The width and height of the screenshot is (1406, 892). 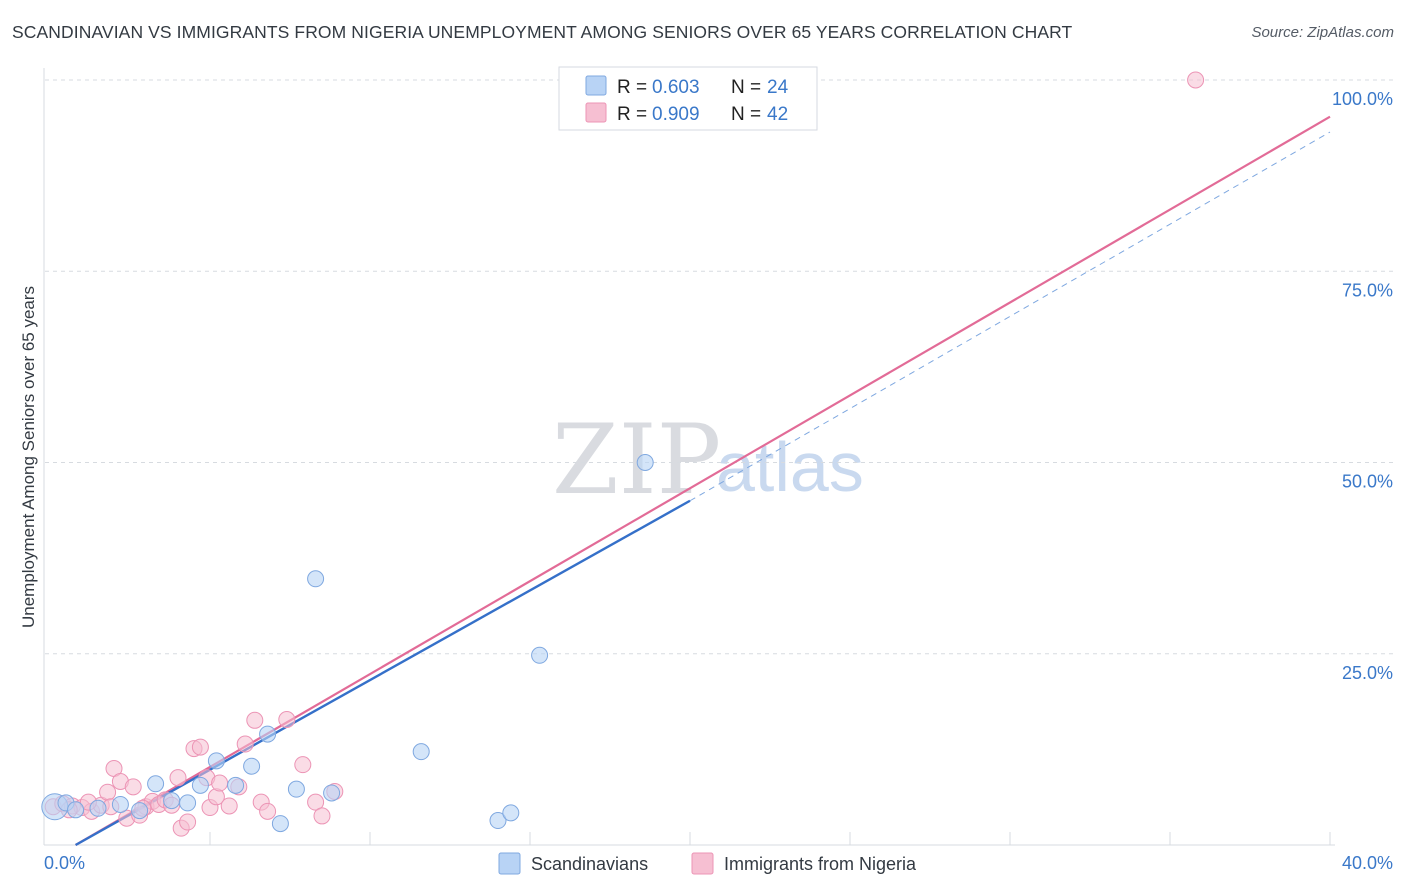 I want to click on correlation-legend: R = 0.603 N = 24 R = 0.909 N = 42, so click(x=688, y=98).